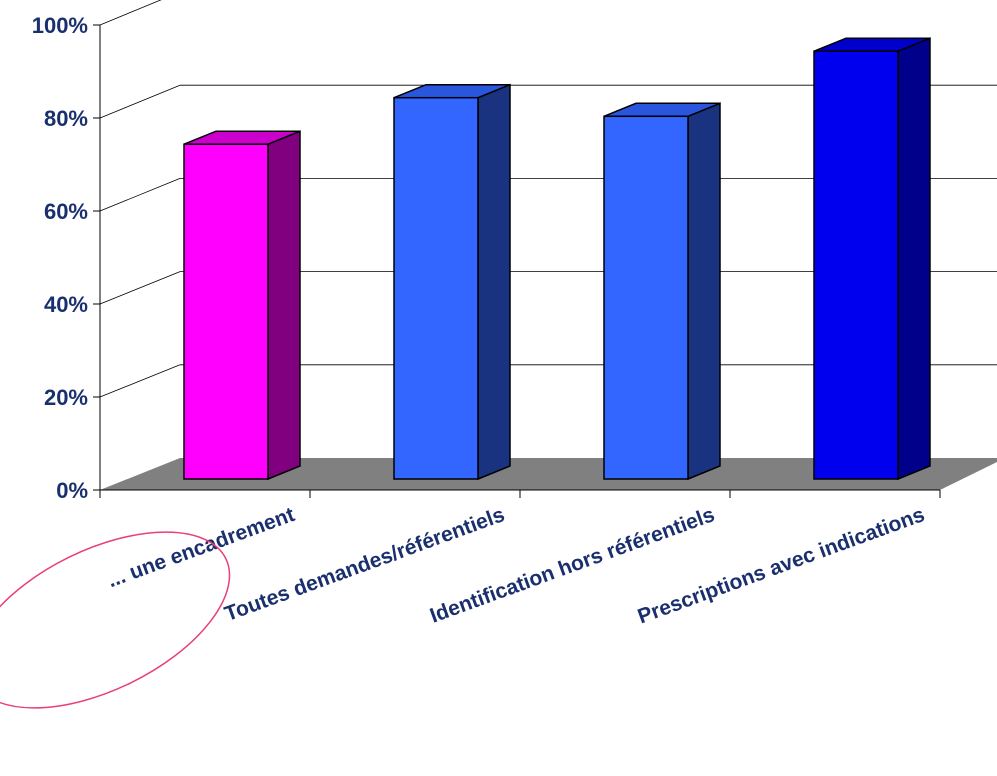 This screenshot has height=776, width=997. I want to click on y-tick-label: 60%, so click(66, 211).